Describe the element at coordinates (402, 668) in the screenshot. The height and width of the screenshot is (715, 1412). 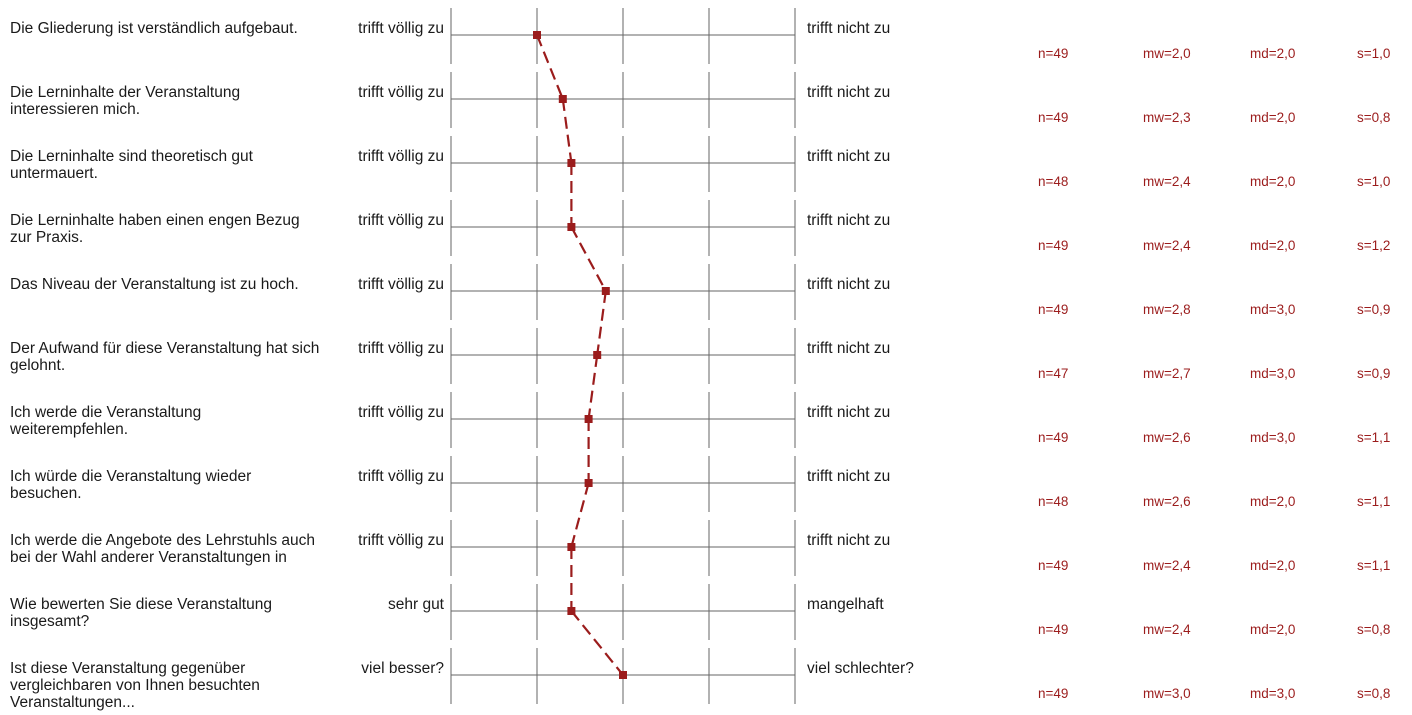
I see `scale-left-label: viel besser?` at that location.